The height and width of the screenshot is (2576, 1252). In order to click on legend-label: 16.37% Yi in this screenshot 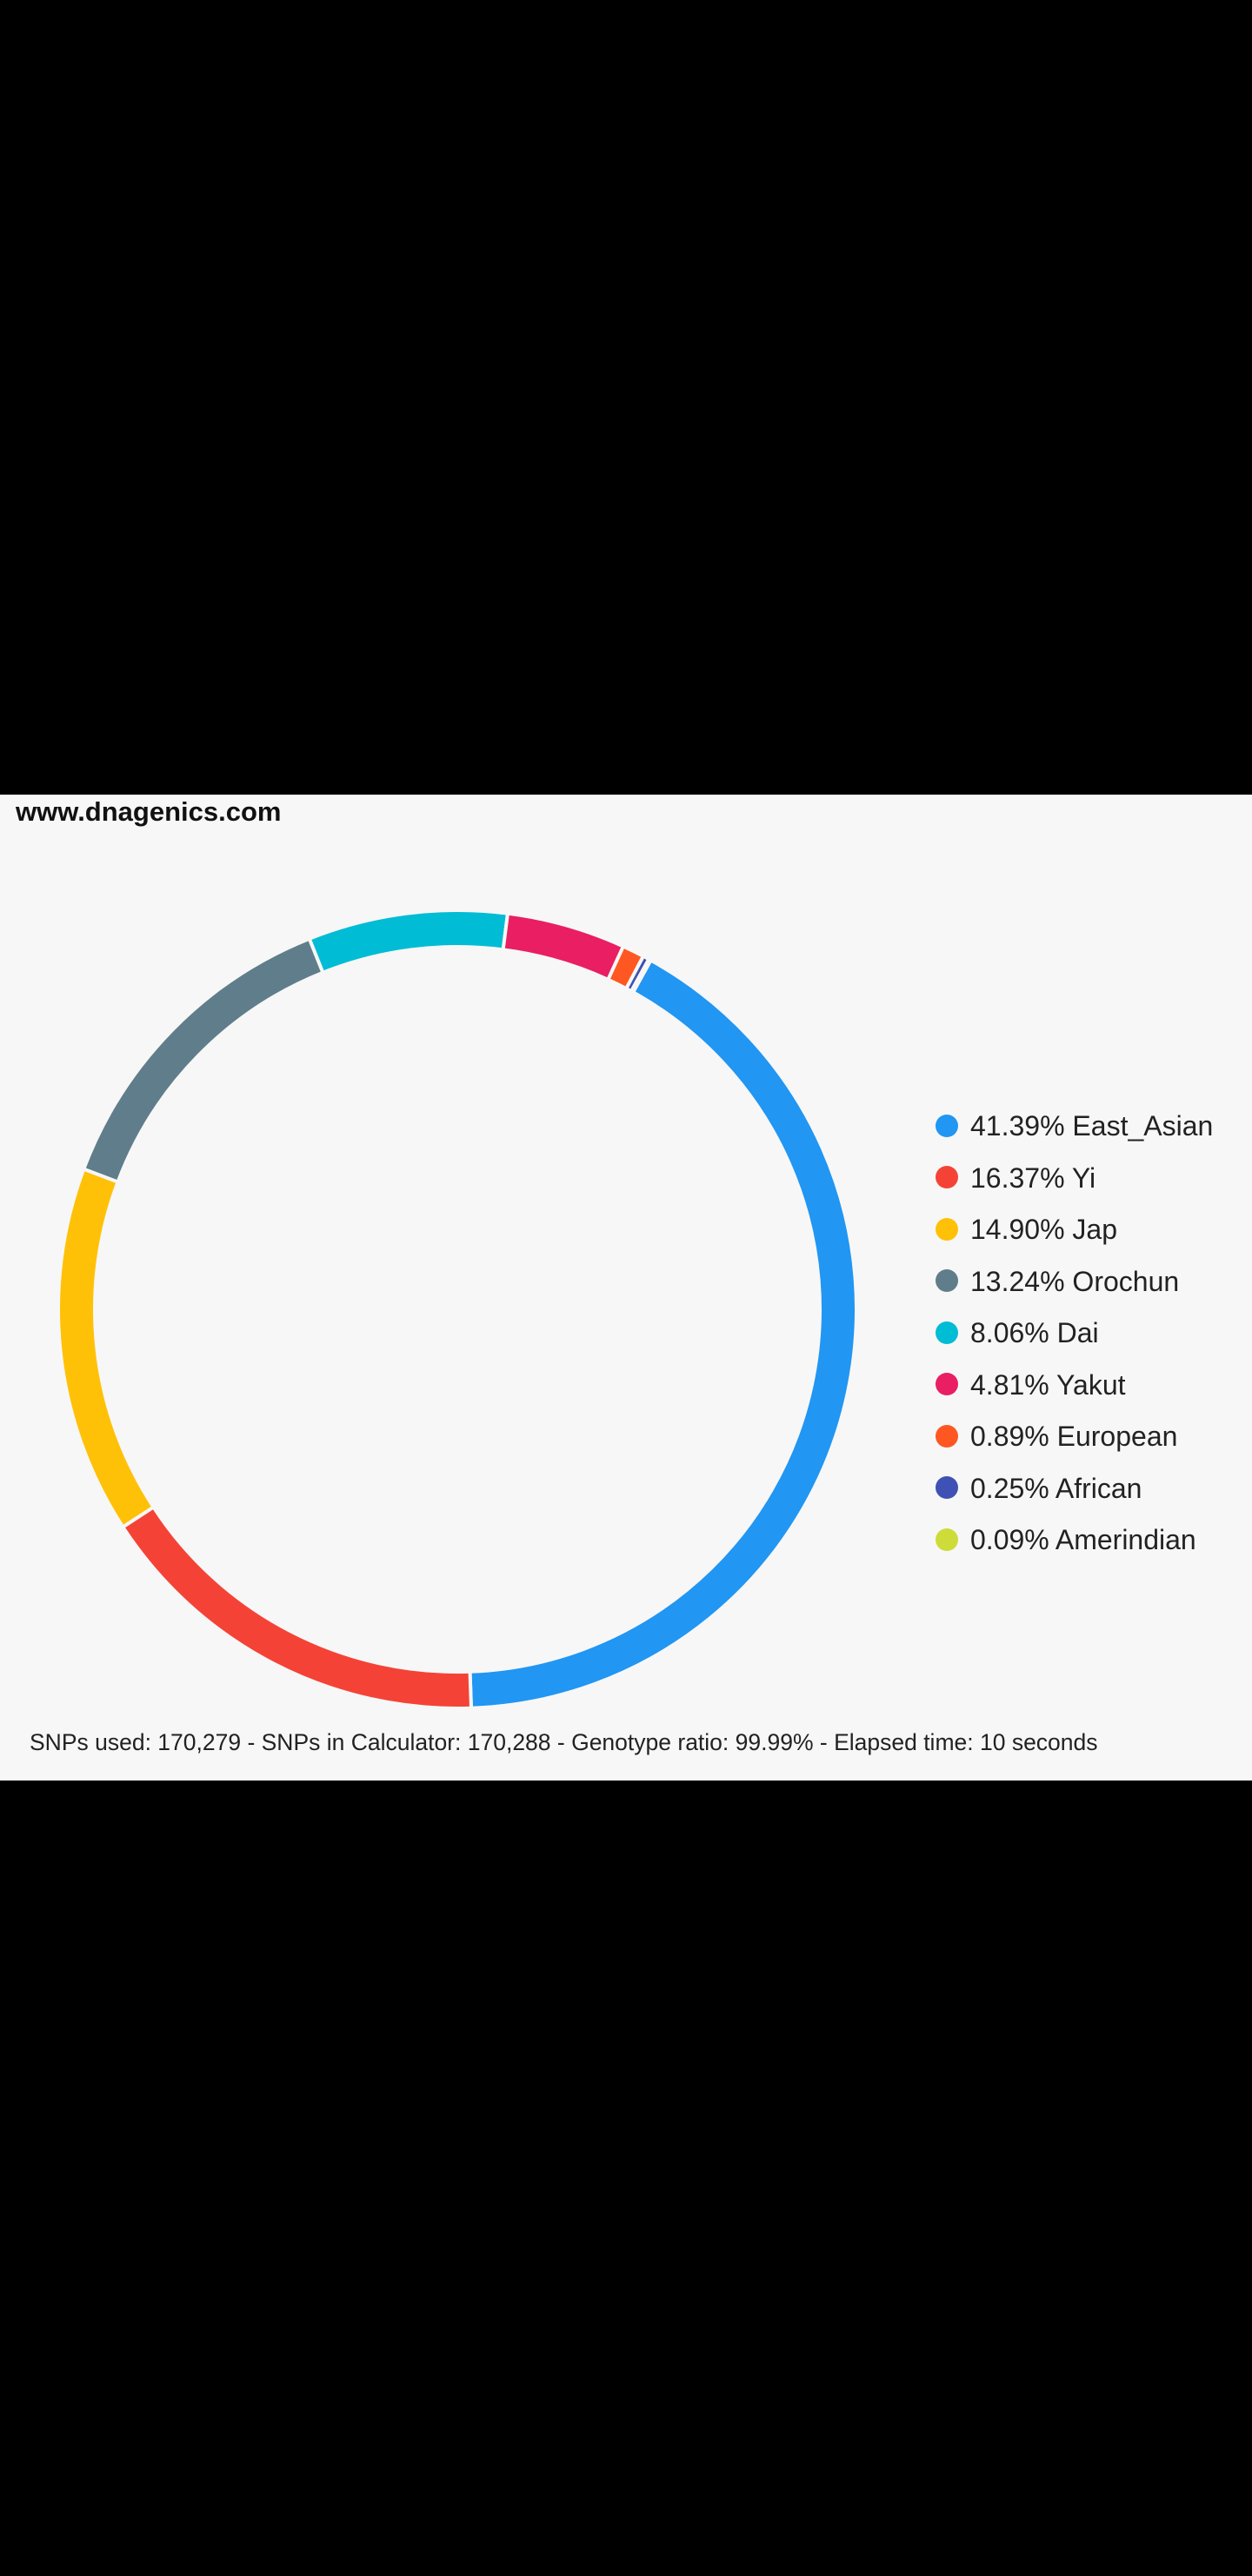, I will do `click(1033, 1178)`.